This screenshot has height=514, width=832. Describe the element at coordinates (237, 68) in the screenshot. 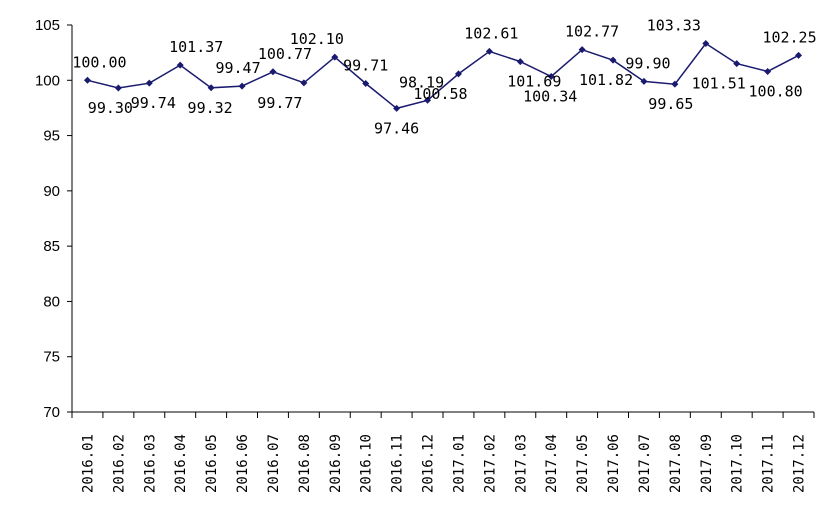

I see `data-label: 99.47` at that location.